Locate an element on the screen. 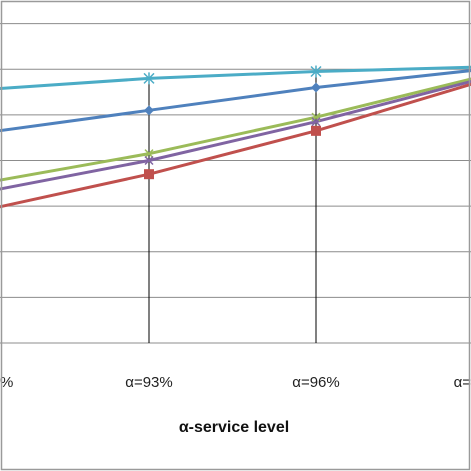  x-tick-label: % is located at coordinates (6, 382).